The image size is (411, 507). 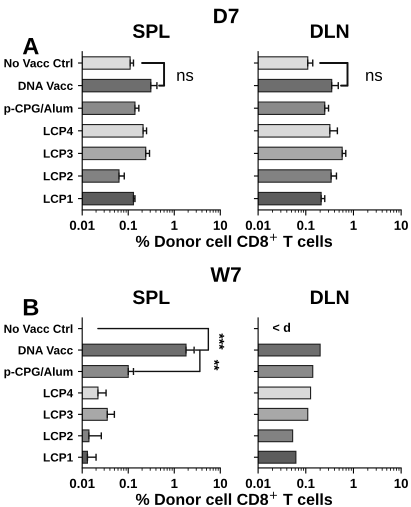 I want to click on annotation: **, so click(x=217, y=365).